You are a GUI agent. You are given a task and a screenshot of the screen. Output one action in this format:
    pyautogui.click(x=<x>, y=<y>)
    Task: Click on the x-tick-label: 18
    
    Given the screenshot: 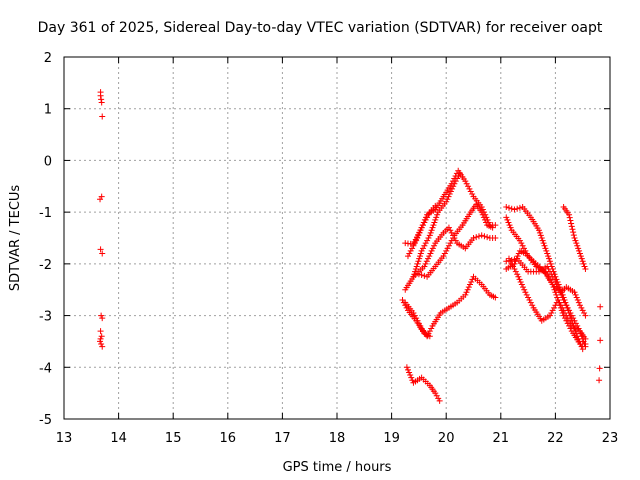 What is the action you would take?
    pyautogui.click(x=337, y=438)
    